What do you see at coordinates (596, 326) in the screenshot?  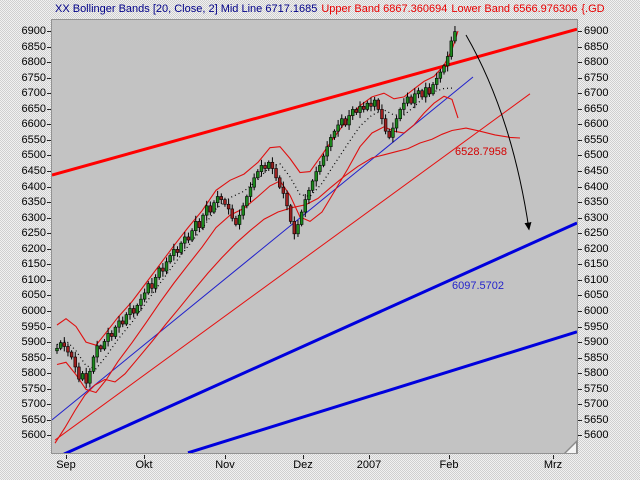 I see `y-axis-label-right: 5950` at bounding box center [596, 326].